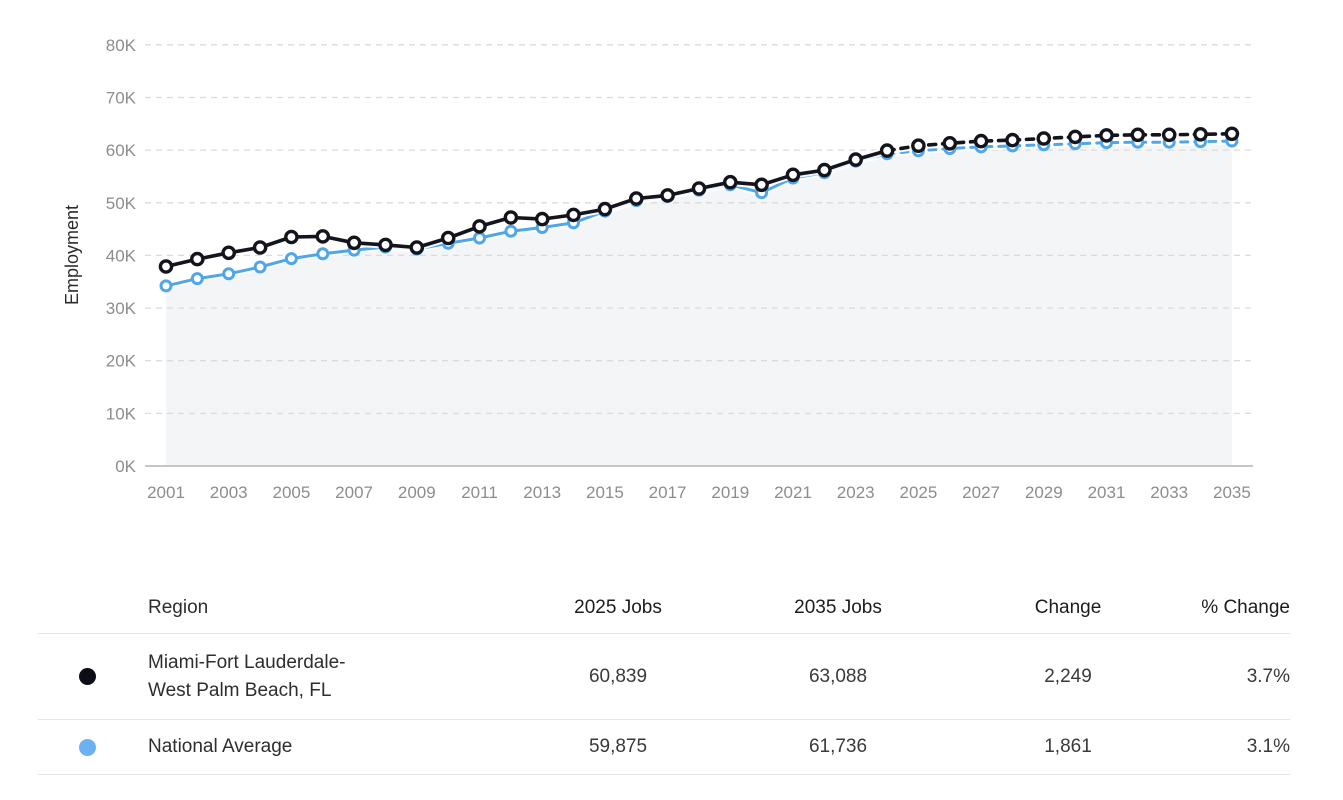 This screenshot has width=1343, height=800. What do you see at coordinates (838, 676) in the screenshot?
I see `miami-2035-jobs: 63,088` at bounding box center [838, 676].